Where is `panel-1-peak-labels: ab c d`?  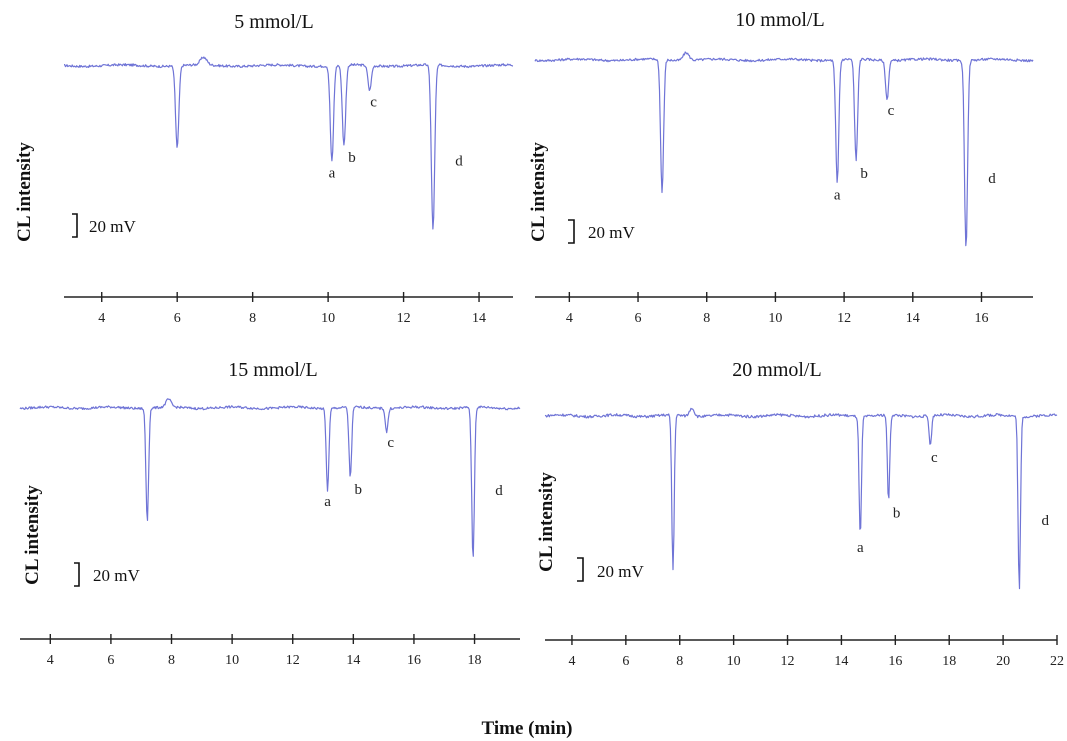
panel-1-peak-labels: ab c d is located at coordinates (396, 138).